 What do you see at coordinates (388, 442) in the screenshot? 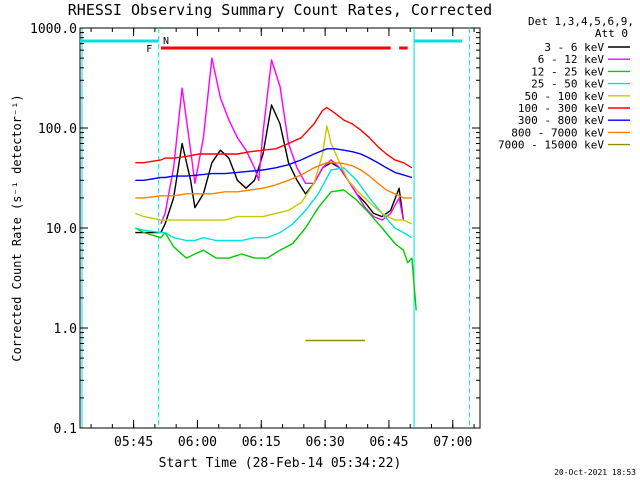
I see `x-tick-label: 06:45` at bounding box center [388, 442].